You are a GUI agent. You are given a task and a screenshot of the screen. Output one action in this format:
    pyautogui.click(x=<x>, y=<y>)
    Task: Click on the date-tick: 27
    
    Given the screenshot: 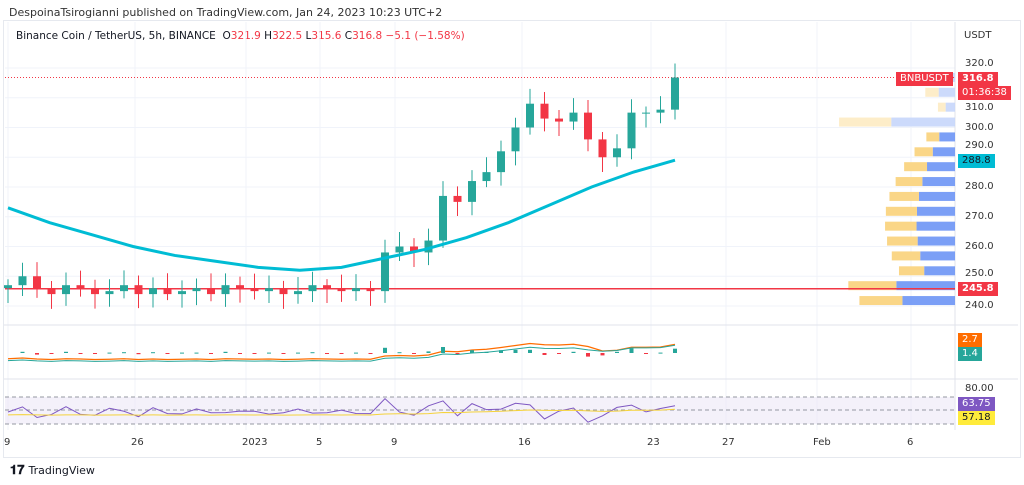 What is the action you would take?
    pyautogui.click(x=728, y=442)
    